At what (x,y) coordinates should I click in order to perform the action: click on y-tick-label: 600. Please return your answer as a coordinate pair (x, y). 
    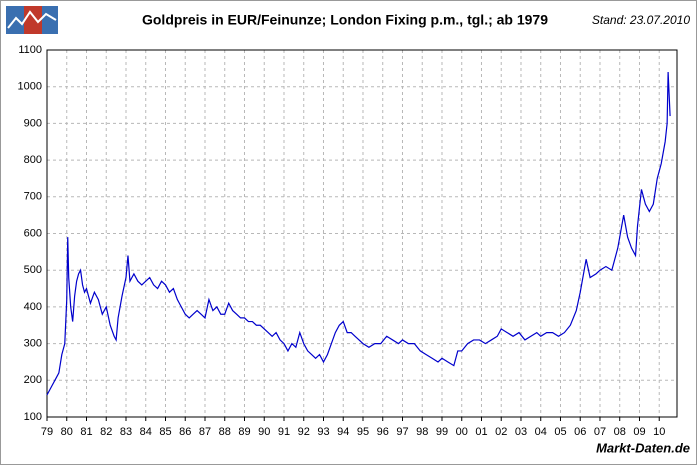
    Looking at the image, I should click on (33, 233).